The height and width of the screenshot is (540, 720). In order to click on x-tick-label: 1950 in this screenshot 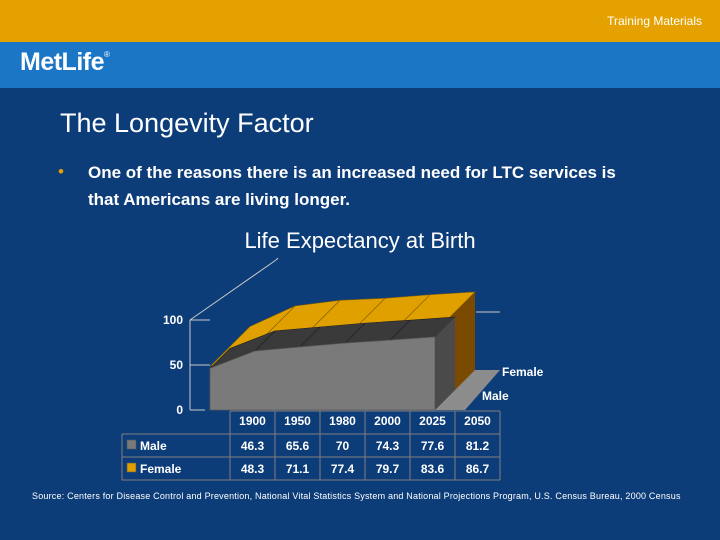, I will do `click(297, 421)`.